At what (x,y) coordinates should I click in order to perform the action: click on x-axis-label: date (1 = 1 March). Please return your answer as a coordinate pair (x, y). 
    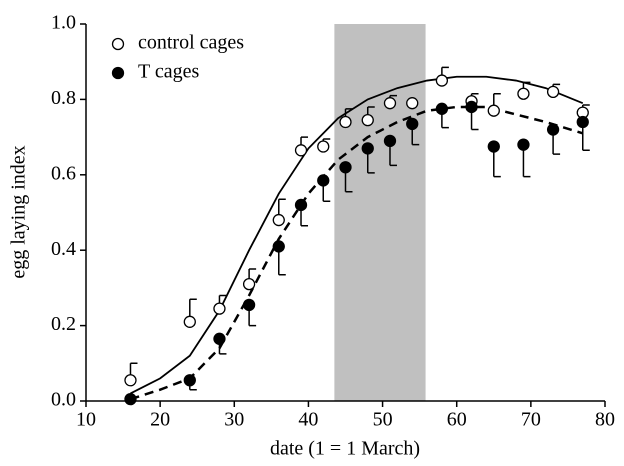
    Looking at the image, I should click on (345, 449).